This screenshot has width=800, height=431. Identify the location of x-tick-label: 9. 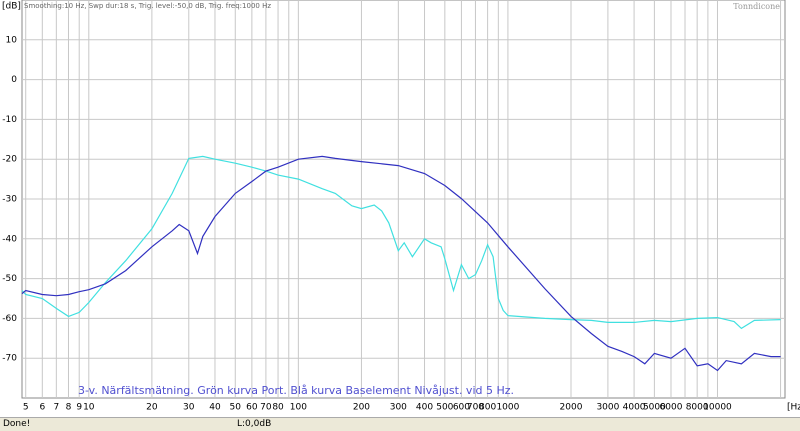
(79, 408).